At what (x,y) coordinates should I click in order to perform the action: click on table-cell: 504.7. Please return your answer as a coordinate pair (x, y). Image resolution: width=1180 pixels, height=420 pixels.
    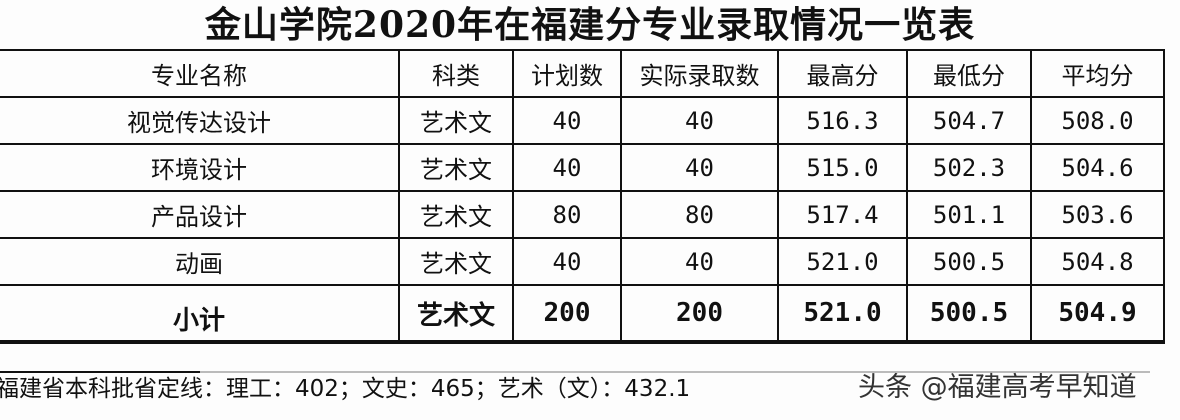
    Looking at the image, I should click on (969, 120).